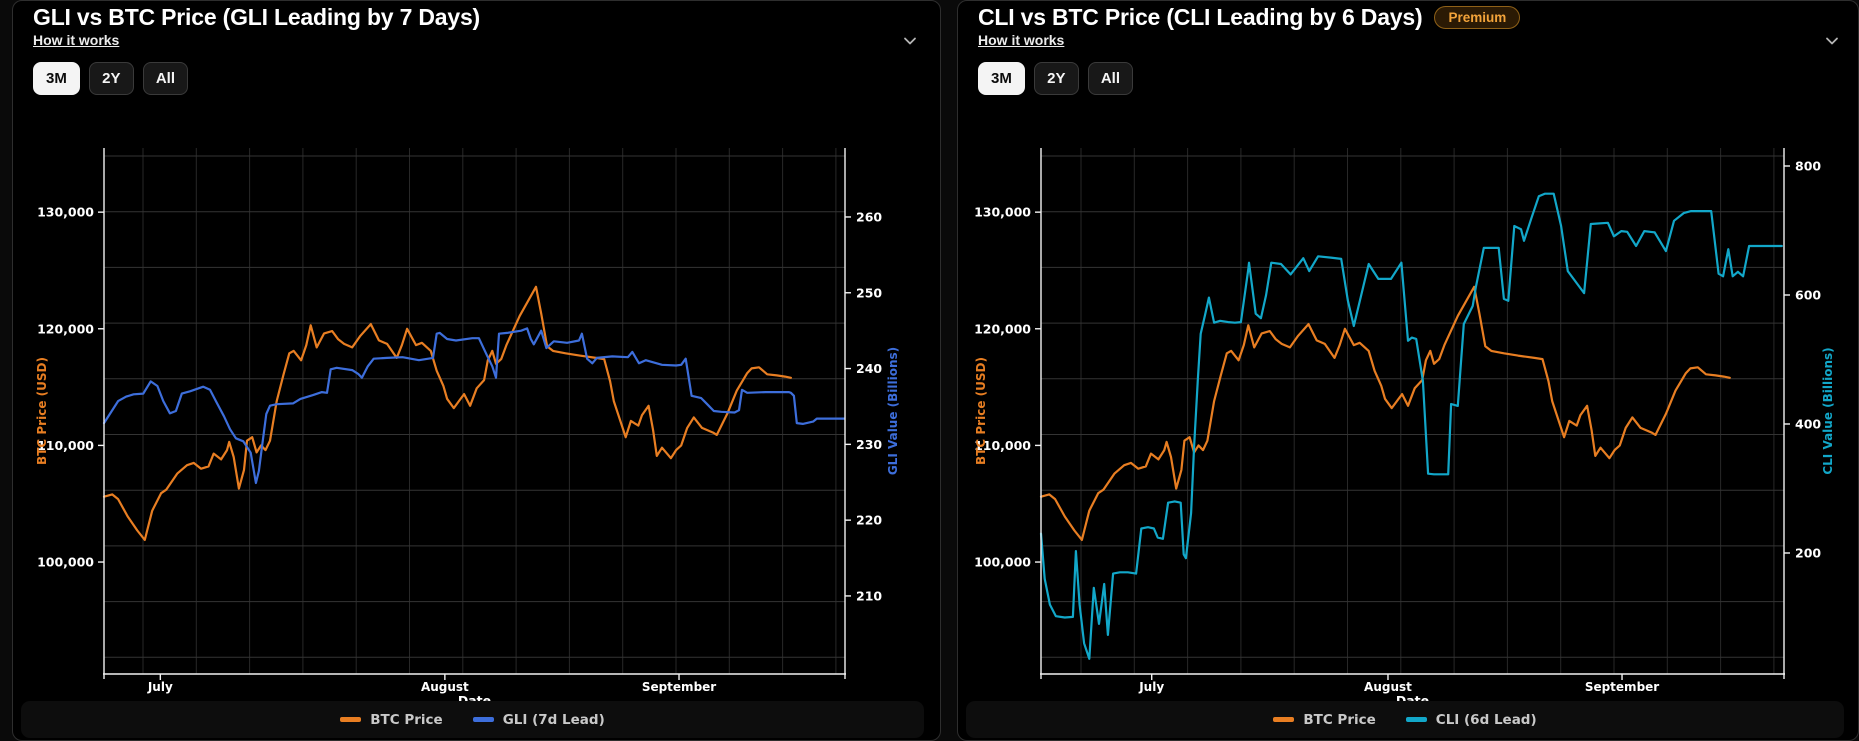 This screenshot has width=1859, height=741. I want to click on gli-legend: BTC Price GLI (7d Lead), so click(472, 719).